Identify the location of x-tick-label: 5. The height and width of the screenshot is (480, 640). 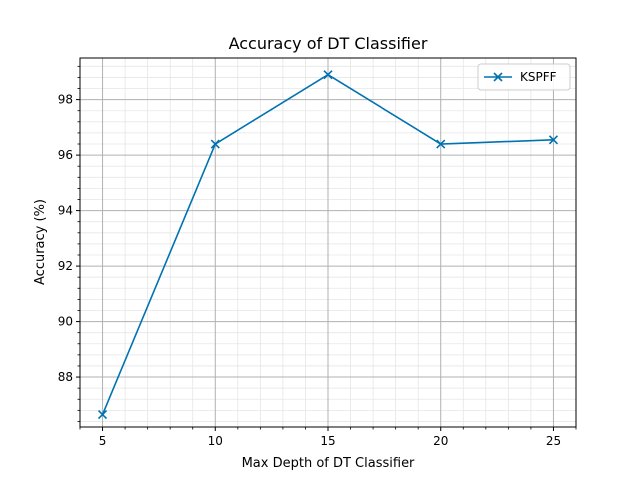
(103, 441).